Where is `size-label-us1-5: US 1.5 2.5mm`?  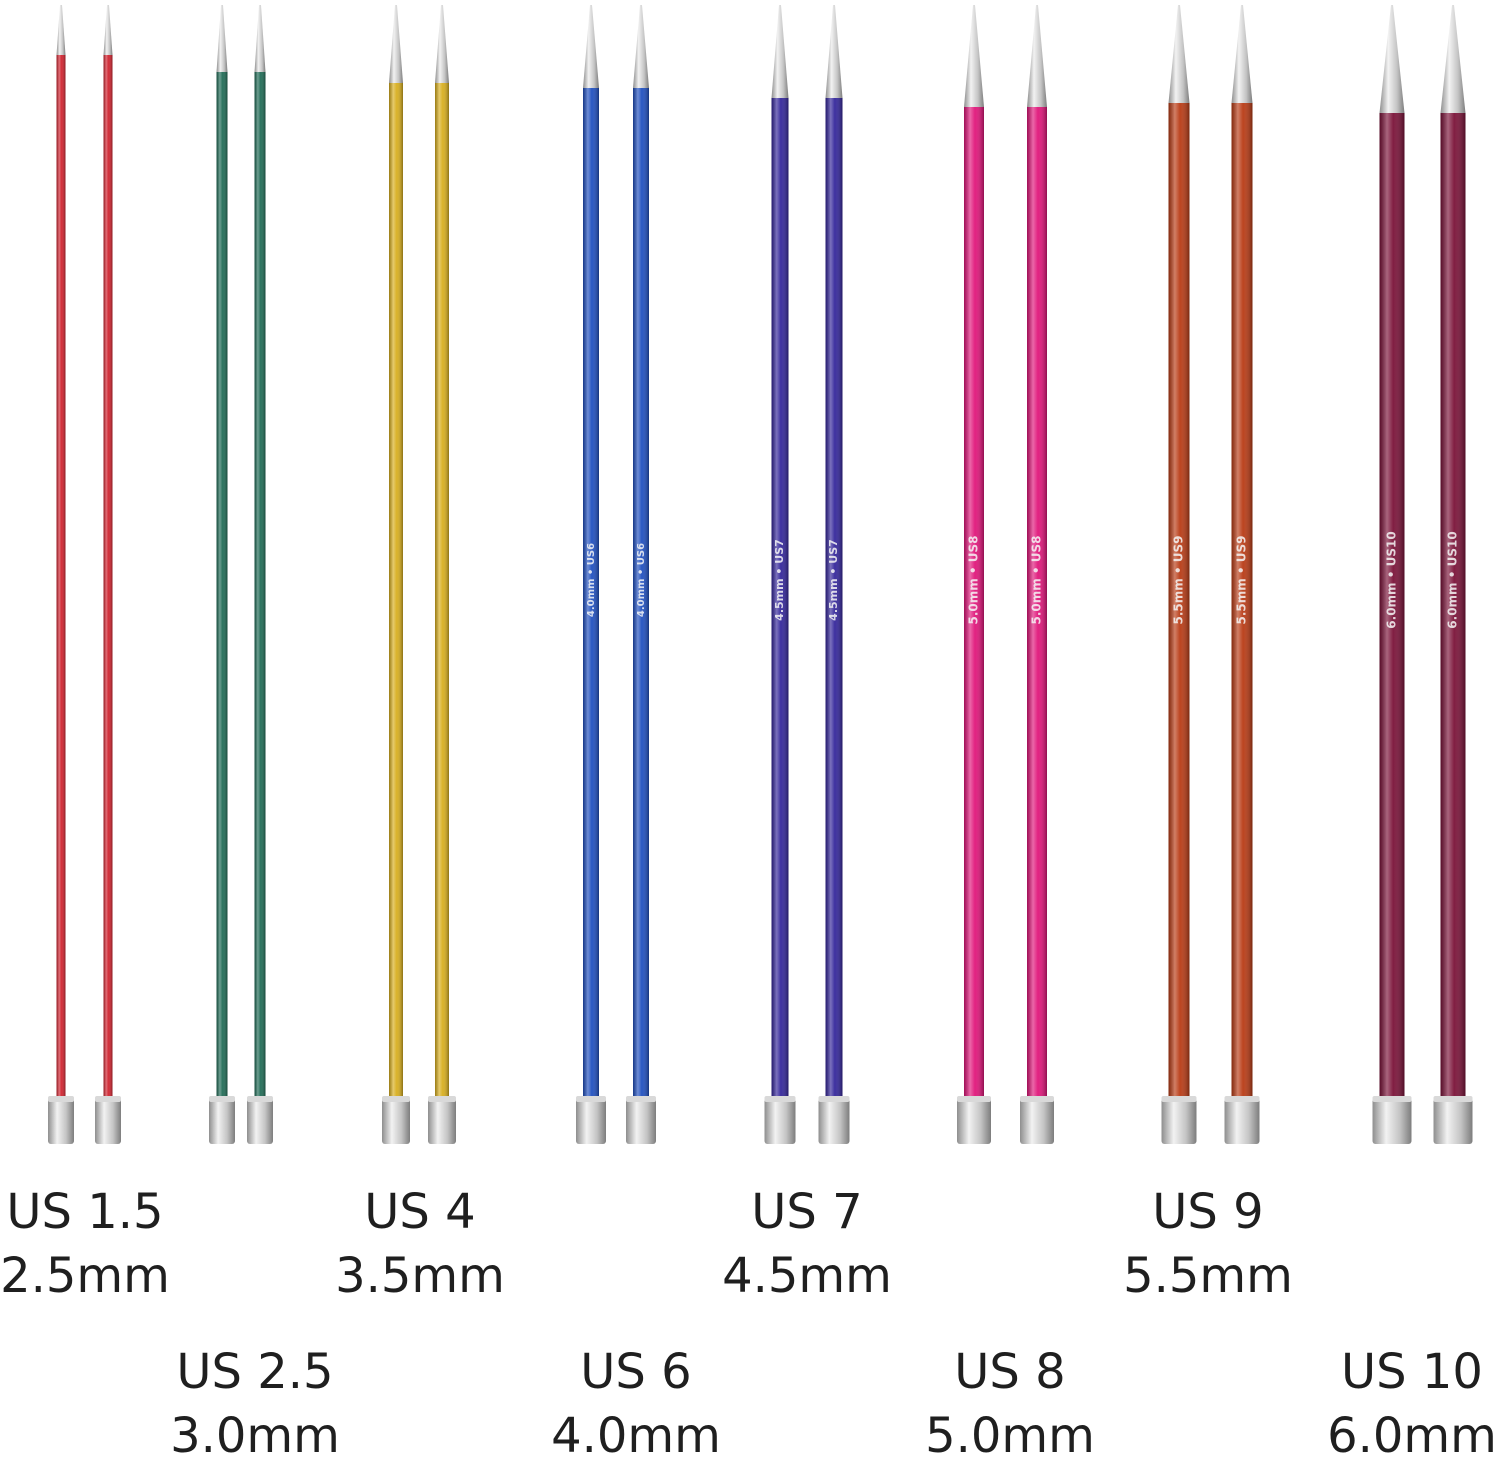 size-label-us1-5: US 1.5 2.5mm is located at coordinates (132, 1244).